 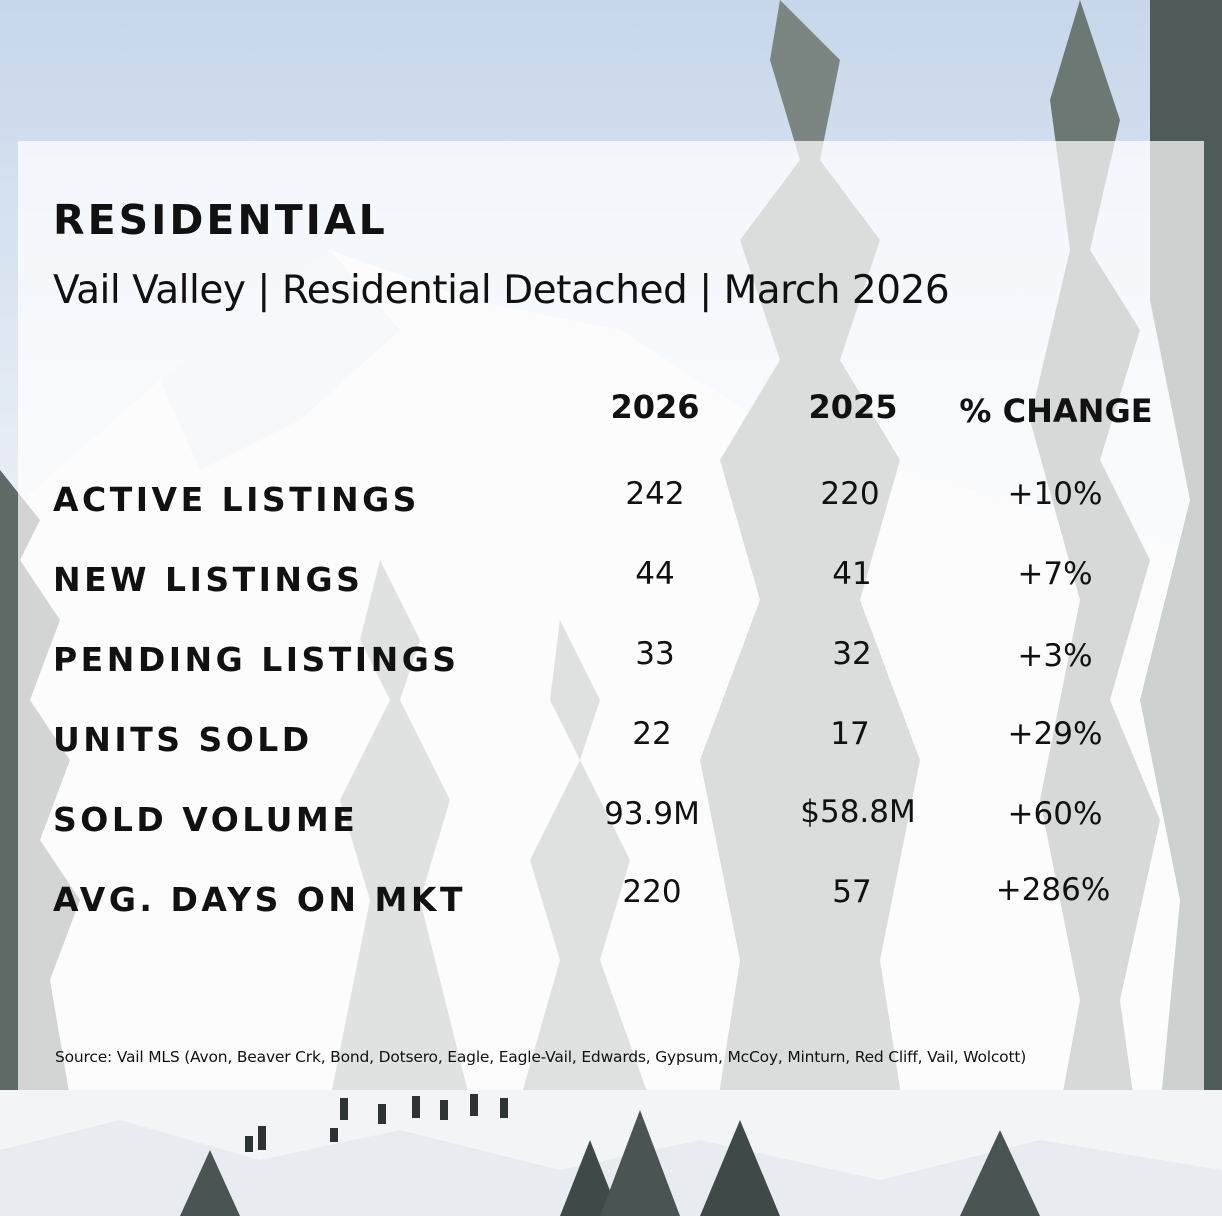 What do you see at coordinates (850, 734) in the screenshot?
I see `cell-units-sold-2025: 17` at bounding box center [850, 734].